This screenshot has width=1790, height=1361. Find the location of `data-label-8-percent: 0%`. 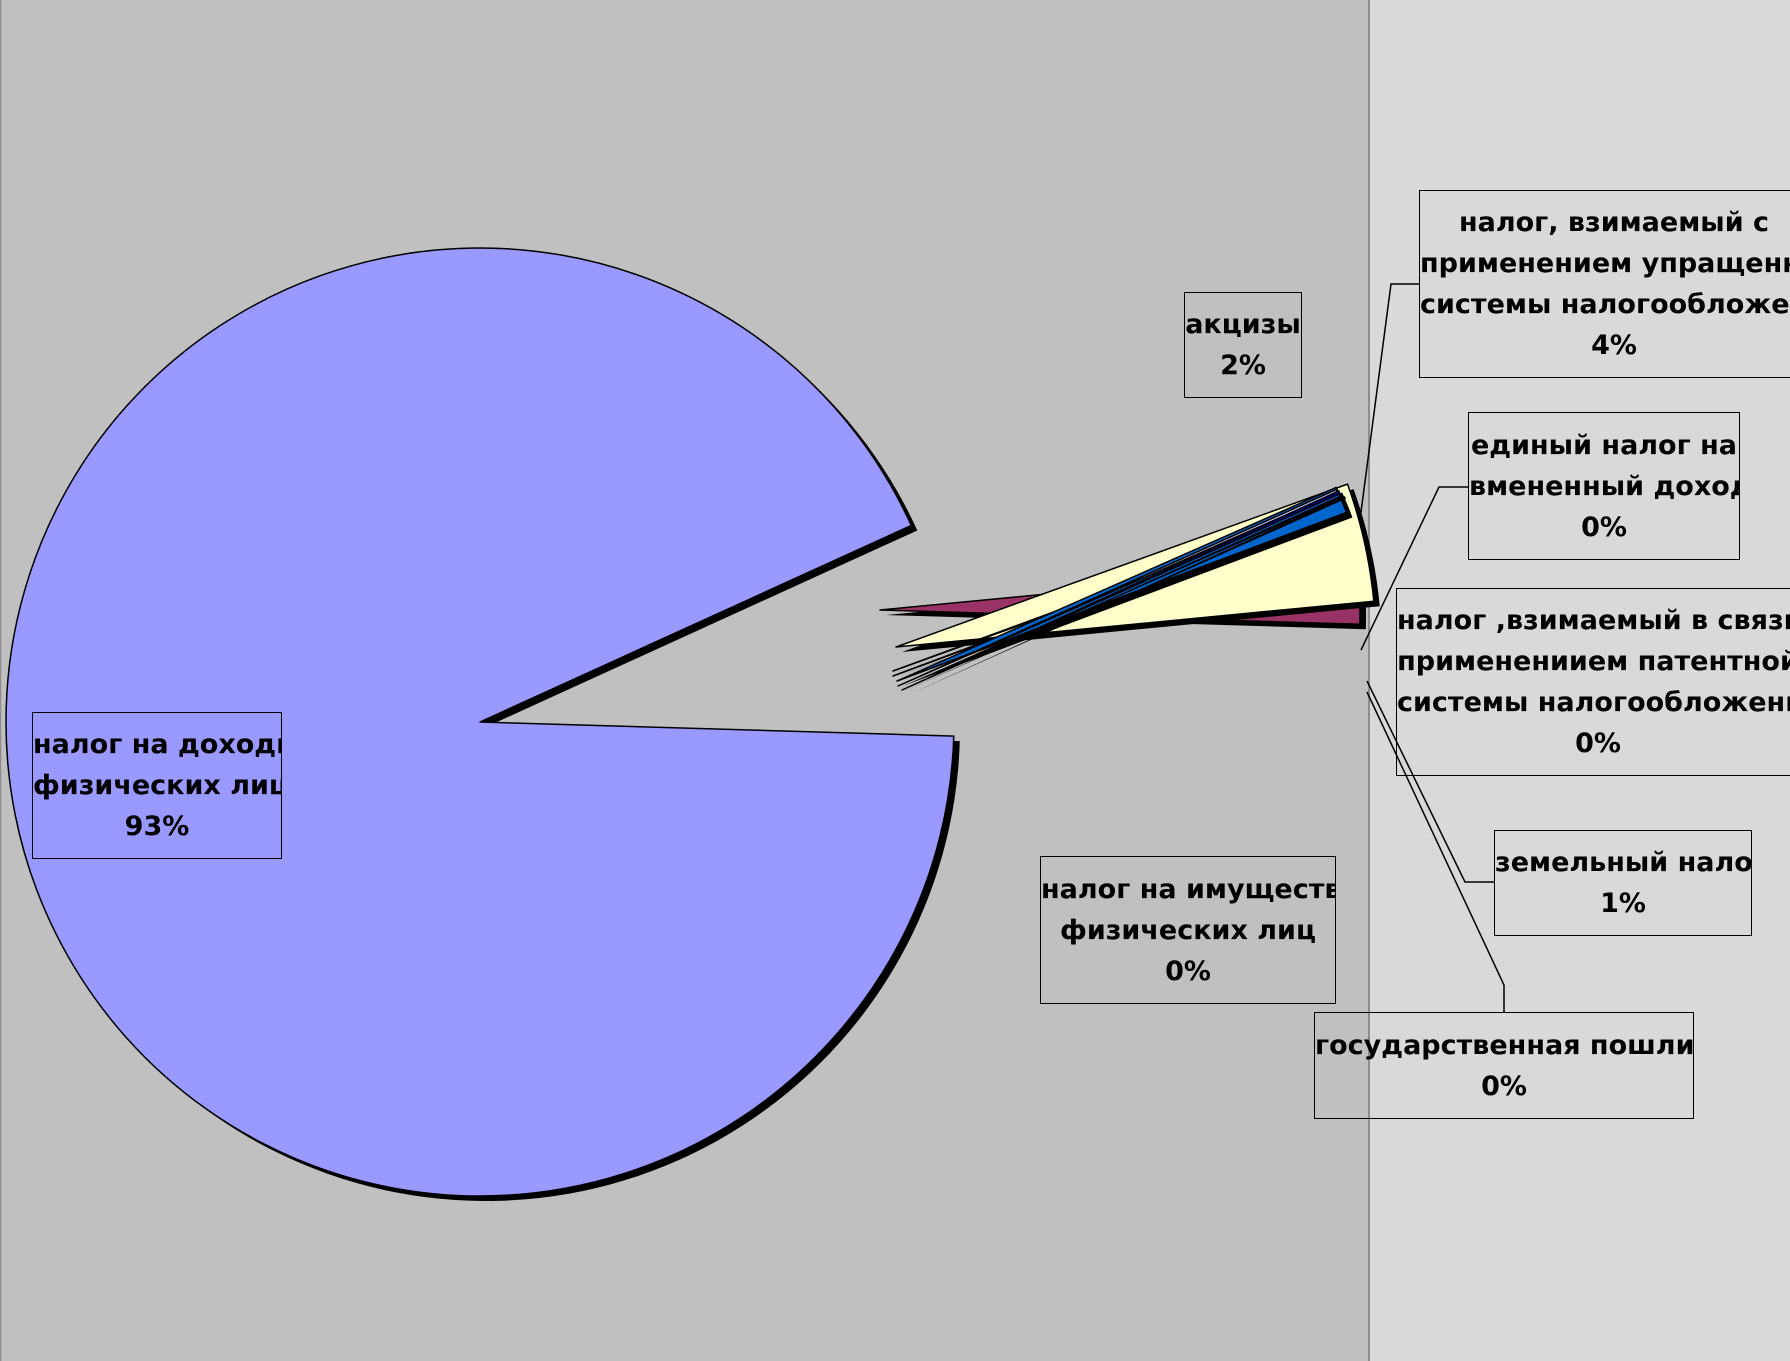

data-label-8-percent: 0% is located at coordinates (1504, 1086).